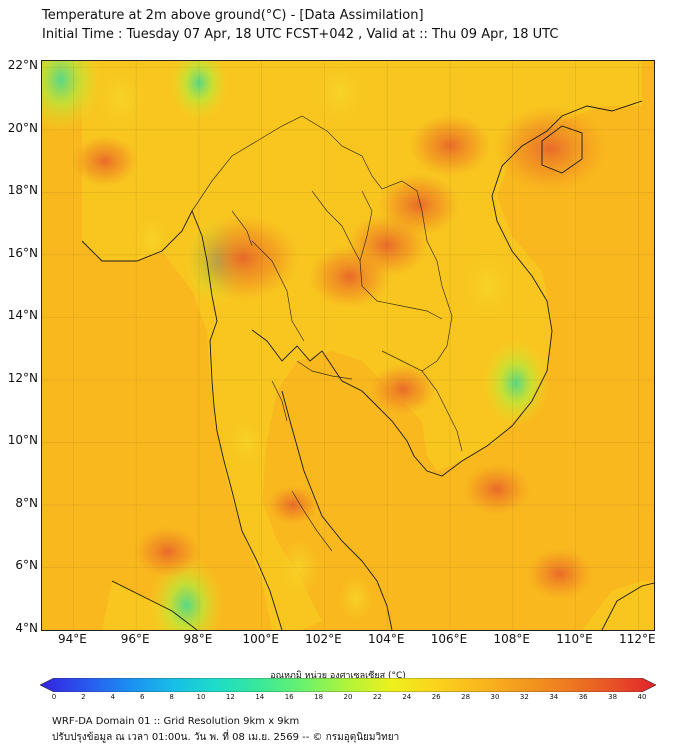 This screenshot has height=756, width=676. Describe the element at coordinates (554, 697) in the screenshot. I see `colorbar-tick-label: 34` at that location.